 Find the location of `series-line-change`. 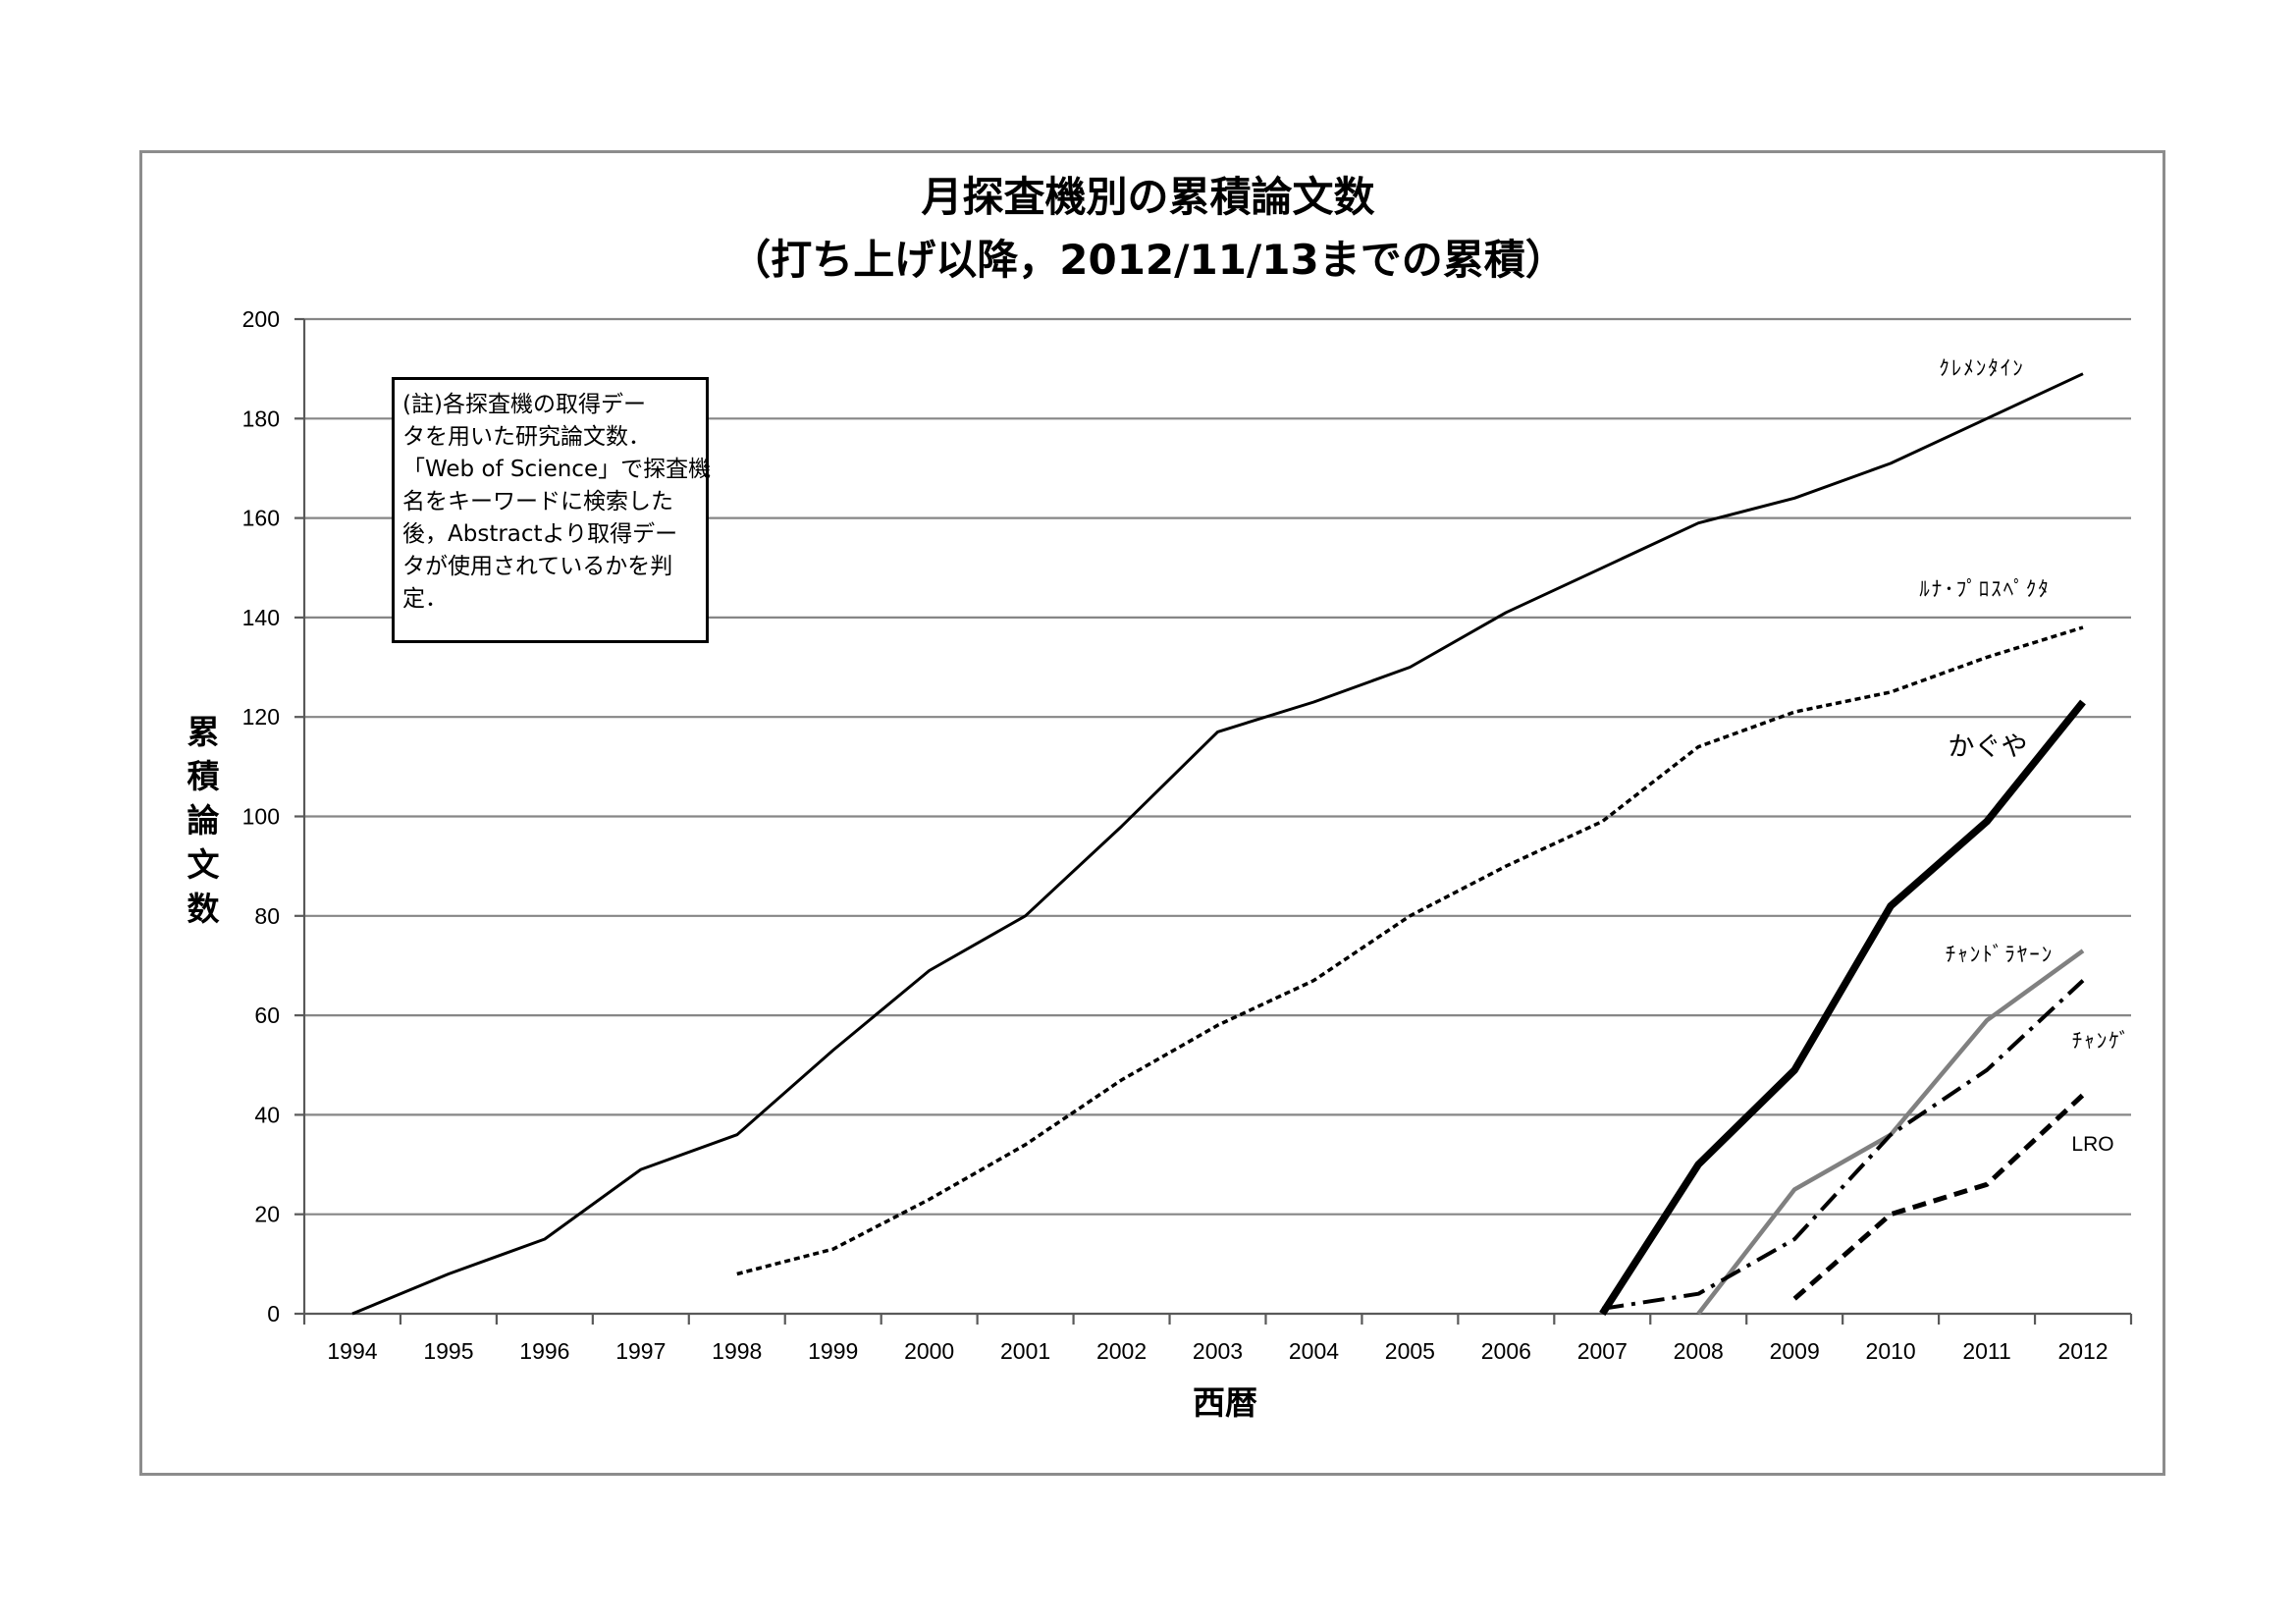

series-line-change is located at coordinates (1843, 1145).